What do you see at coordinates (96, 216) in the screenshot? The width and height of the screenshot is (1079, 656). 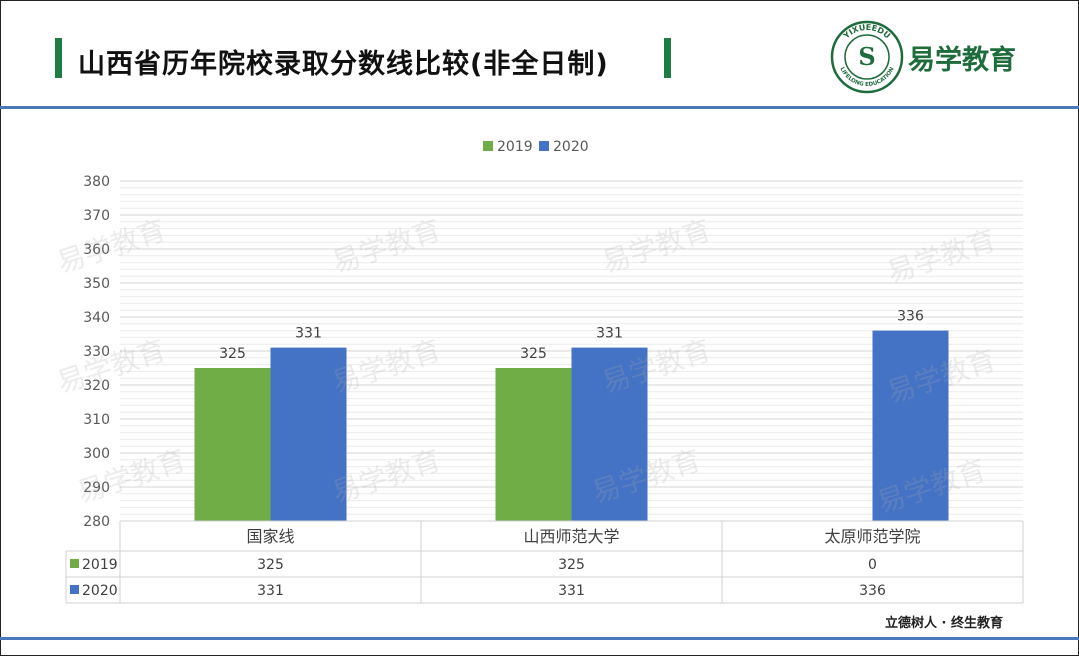 I see `y-tick-label: 370` at bounding box center [96, 216].